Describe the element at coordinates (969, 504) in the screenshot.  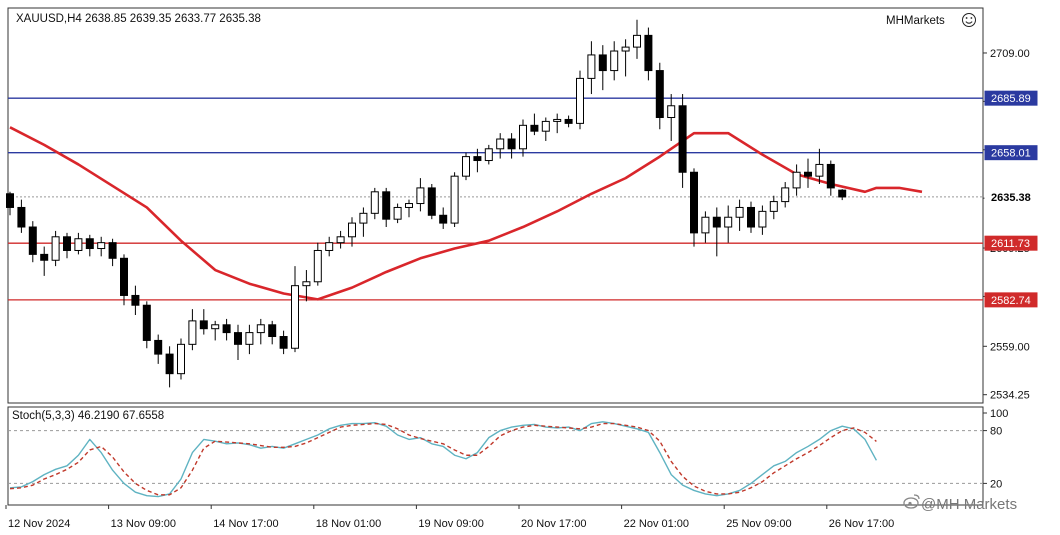
I see `watermark-text: @MH Markets` at that location.